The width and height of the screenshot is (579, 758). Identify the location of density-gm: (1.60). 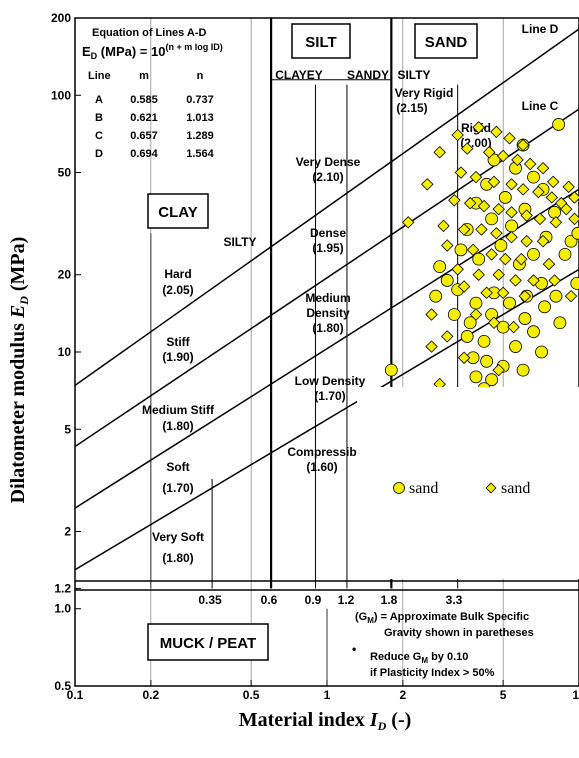
(321, 467).